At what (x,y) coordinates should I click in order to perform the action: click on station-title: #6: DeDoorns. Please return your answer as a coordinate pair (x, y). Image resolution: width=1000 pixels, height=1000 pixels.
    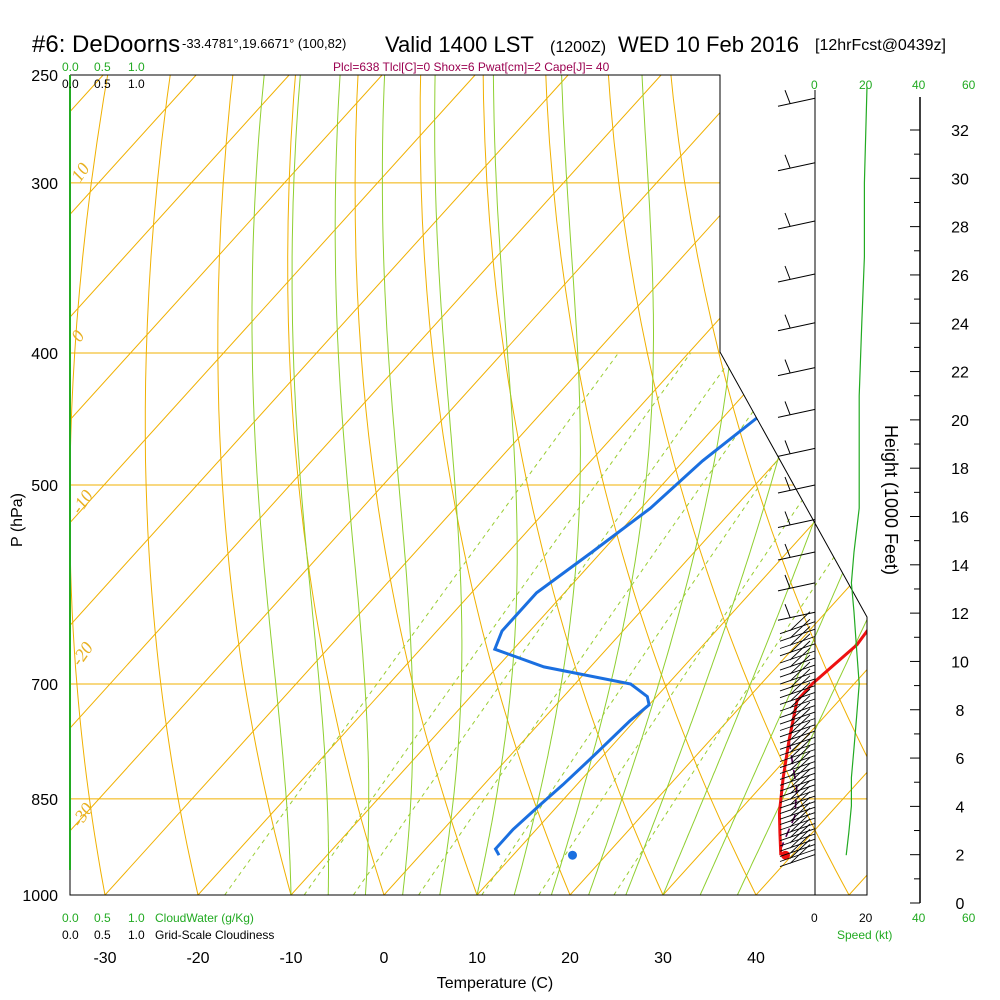
    Looking at the image, I should click on (106, 44).